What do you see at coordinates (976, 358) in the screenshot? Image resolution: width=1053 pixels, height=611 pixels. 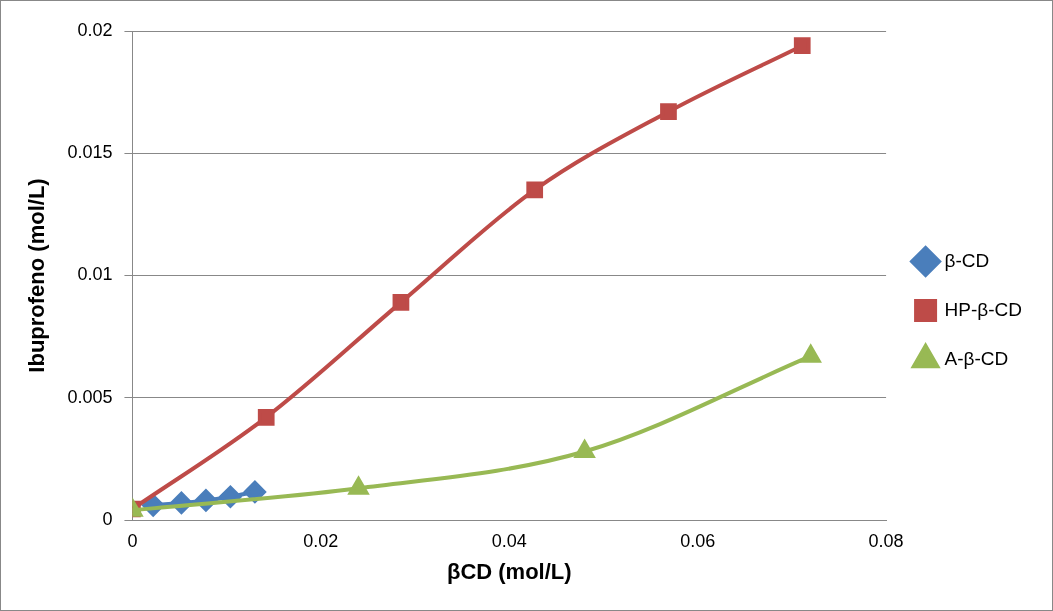 I see `legend-label: A-β-CD` at bounding box center [976, 358].